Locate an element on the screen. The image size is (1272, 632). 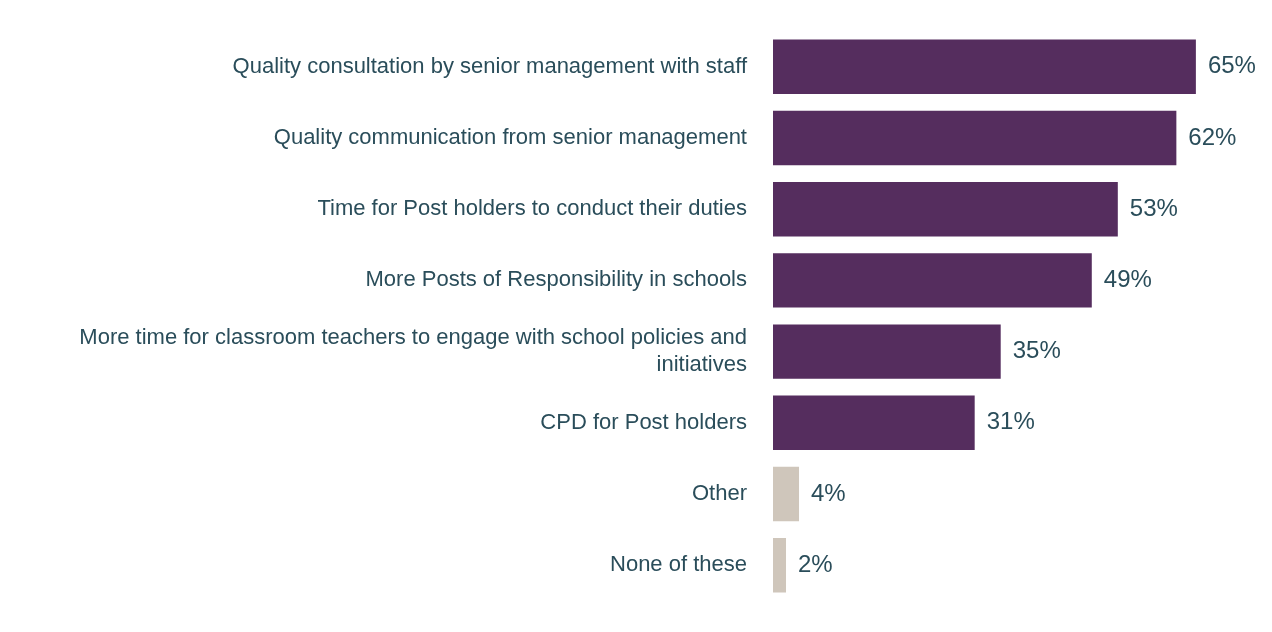
y-tick-label: Quality communication from senior management is located at coordinates (510, 137).